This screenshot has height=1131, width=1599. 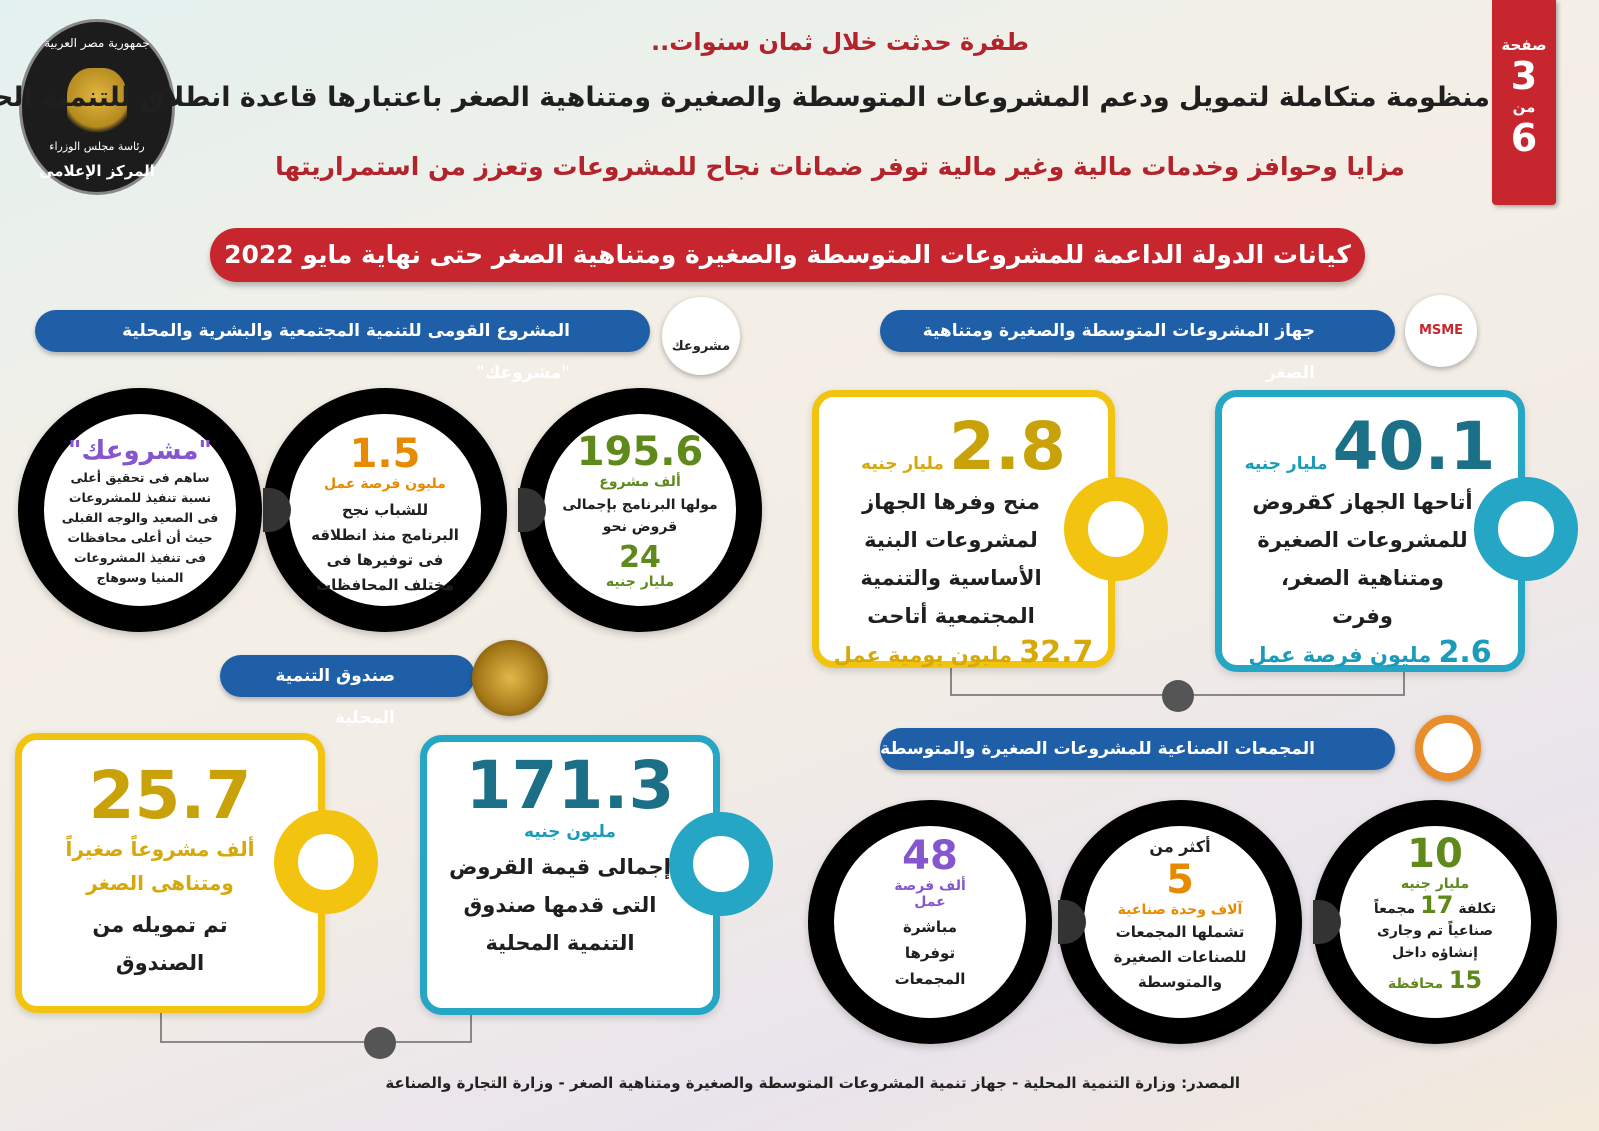 What do you see at coordinates (347, 691) in the screenshot?
I see `section-title: صندوق التنمية المحلية` at bounding box center [347, 691].